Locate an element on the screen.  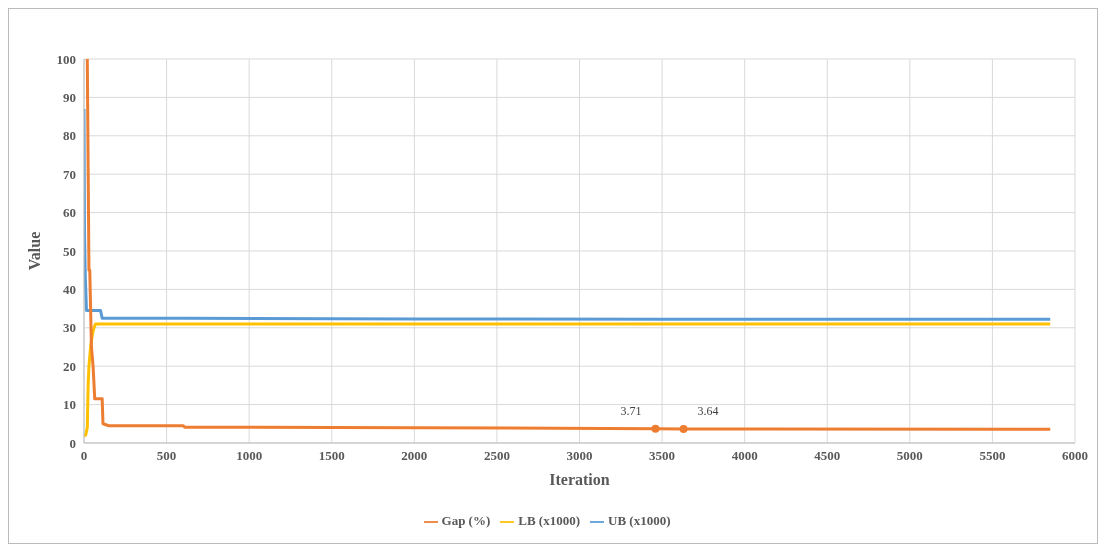
legend-label: UB (x1000) is located at coordinates (639, 520).